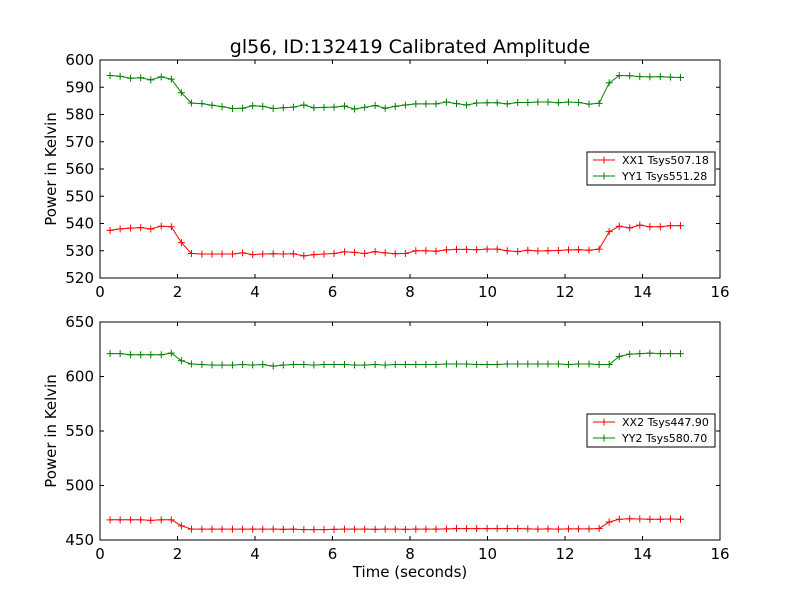 The height and width of the screenshot is (600, 800). What do you see at coordinates (719, 292) in the screenshot?
I see `top-plot-xtick-label: 16` at bounding box center [719, 292].